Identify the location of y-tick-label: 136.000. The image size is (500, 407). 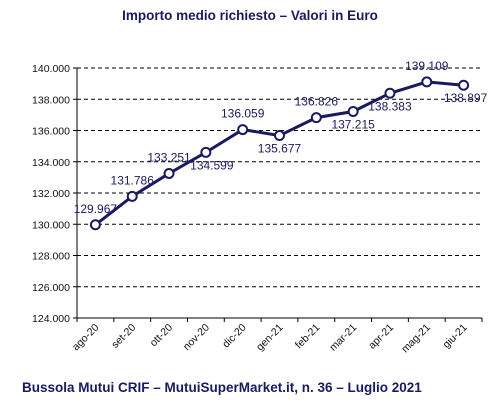
(51, 132).